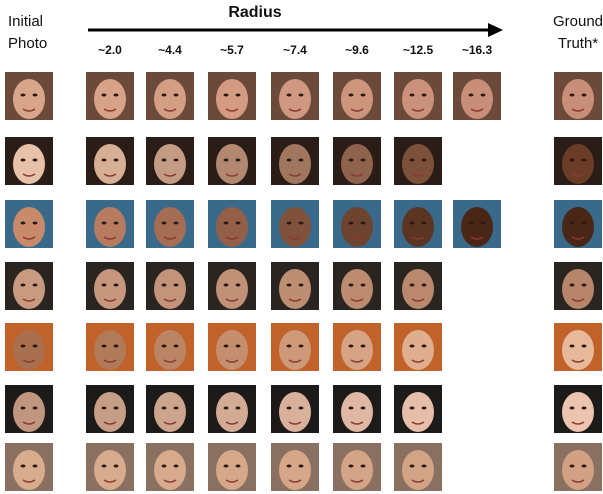  Describe the element at coordinates (578, 43) in the screenshot. I see `right-header-line: Truth*` at that location.